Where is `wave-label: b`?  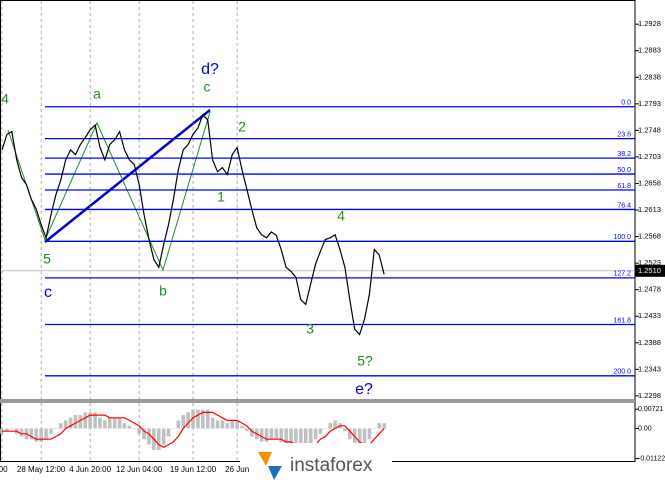 wave-label: b is located at coordinates (163, 291).